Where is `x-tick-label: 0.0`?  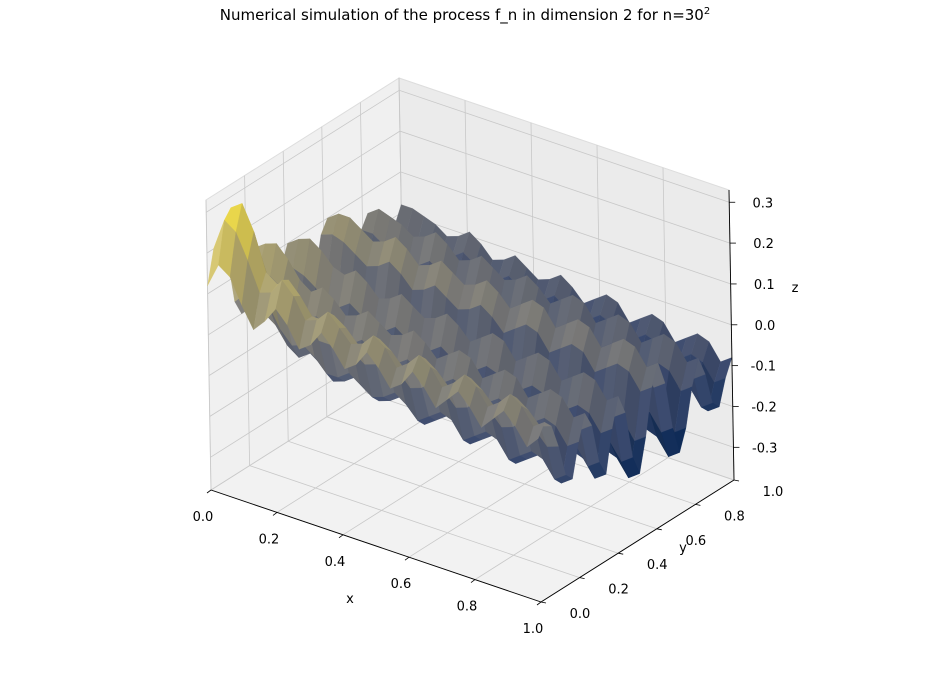
x-tick-label: 0.0 is located at coordinates (203, 517).